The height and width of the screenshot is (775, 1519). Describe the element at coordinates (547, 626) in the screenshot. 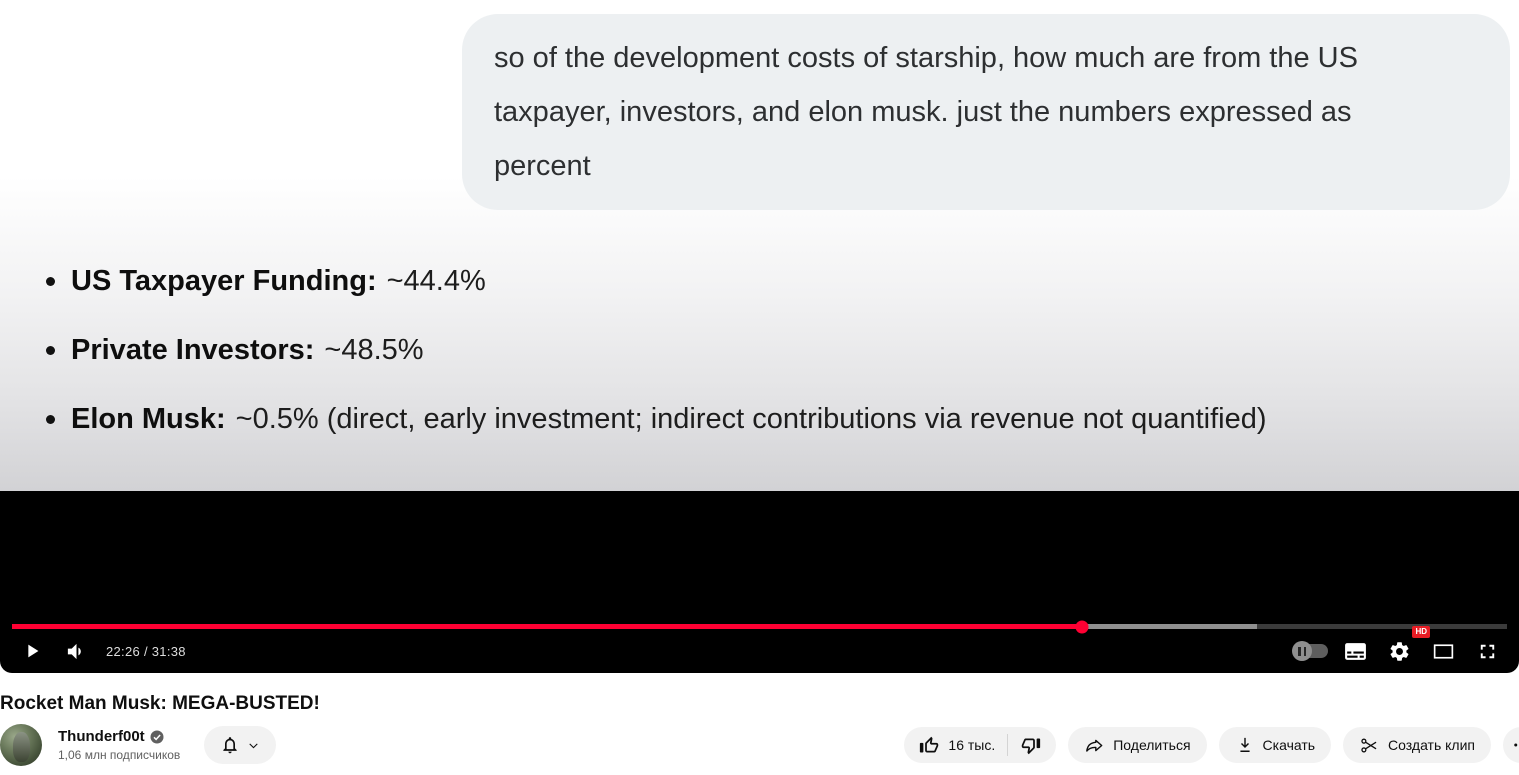

I see `progress-played` at that location.